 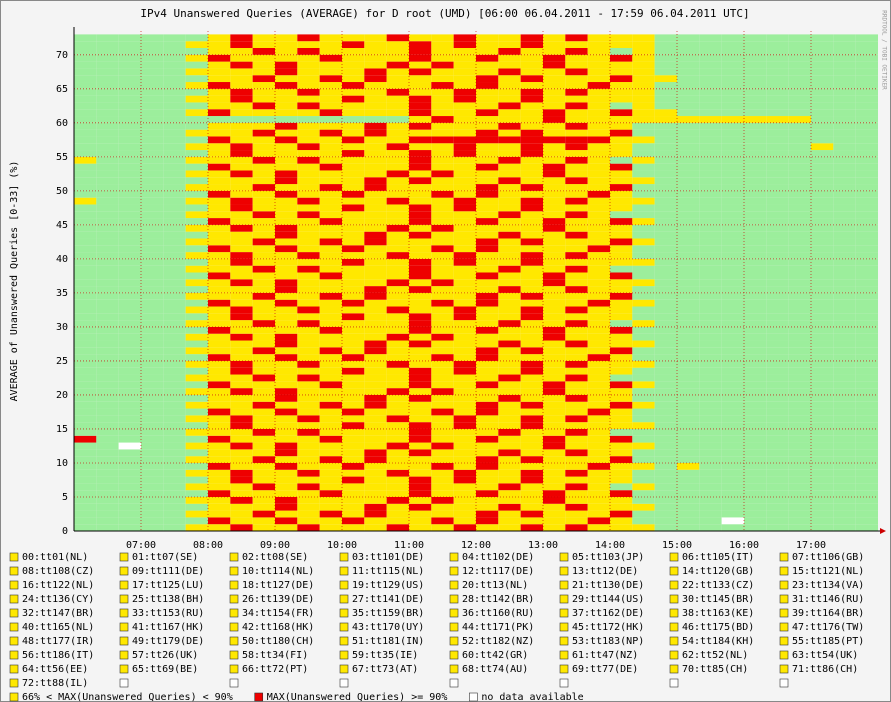 I want to click on x-tick-label: 07:00, so click(x=141, y=545).